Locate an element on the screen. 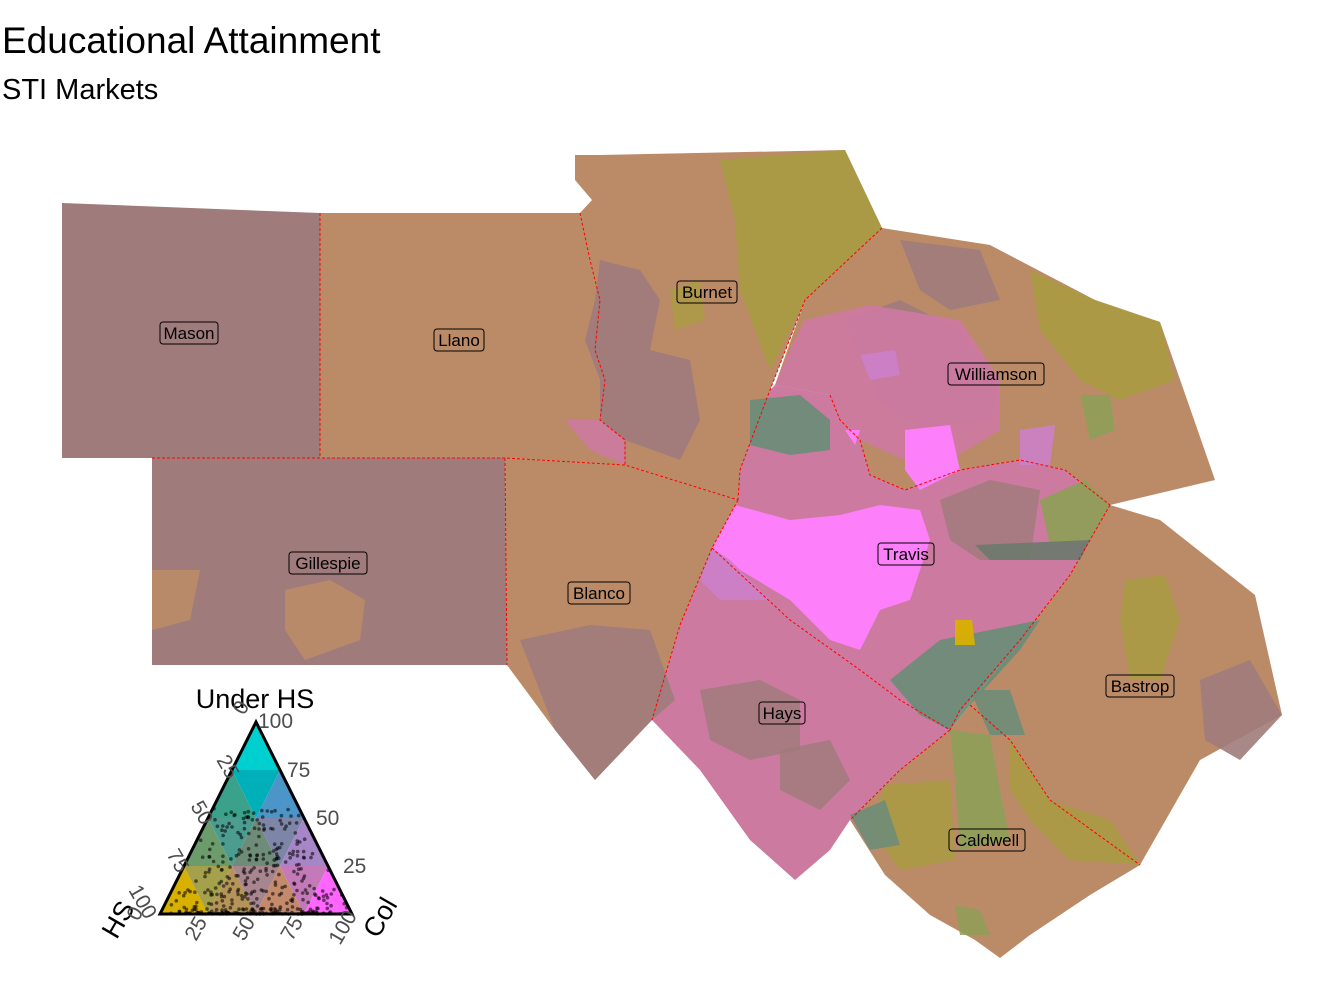  county-hays is located at coordinates (801, 714).